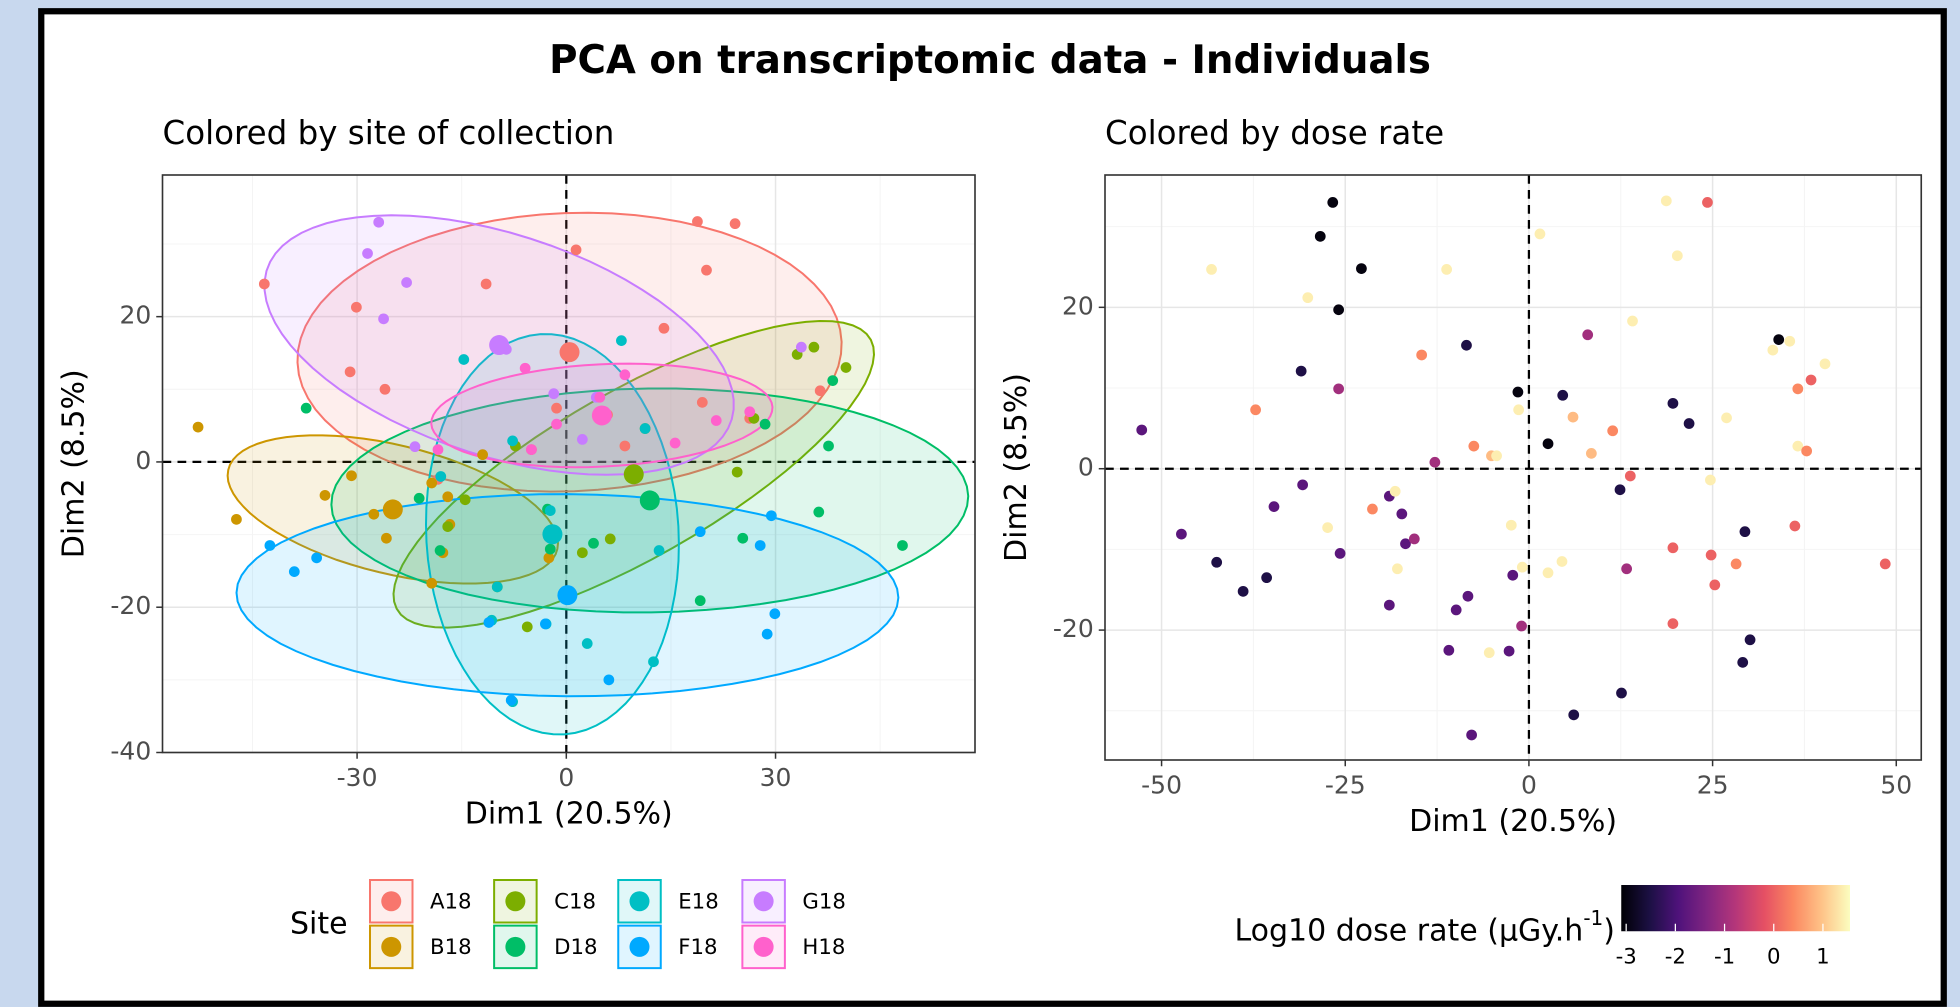 The width and height of the screenshot is (1960, 1007). Describe the element at coordinates (1078, 305) in the screenshot. I see `y-tick-label: 20` at that location.